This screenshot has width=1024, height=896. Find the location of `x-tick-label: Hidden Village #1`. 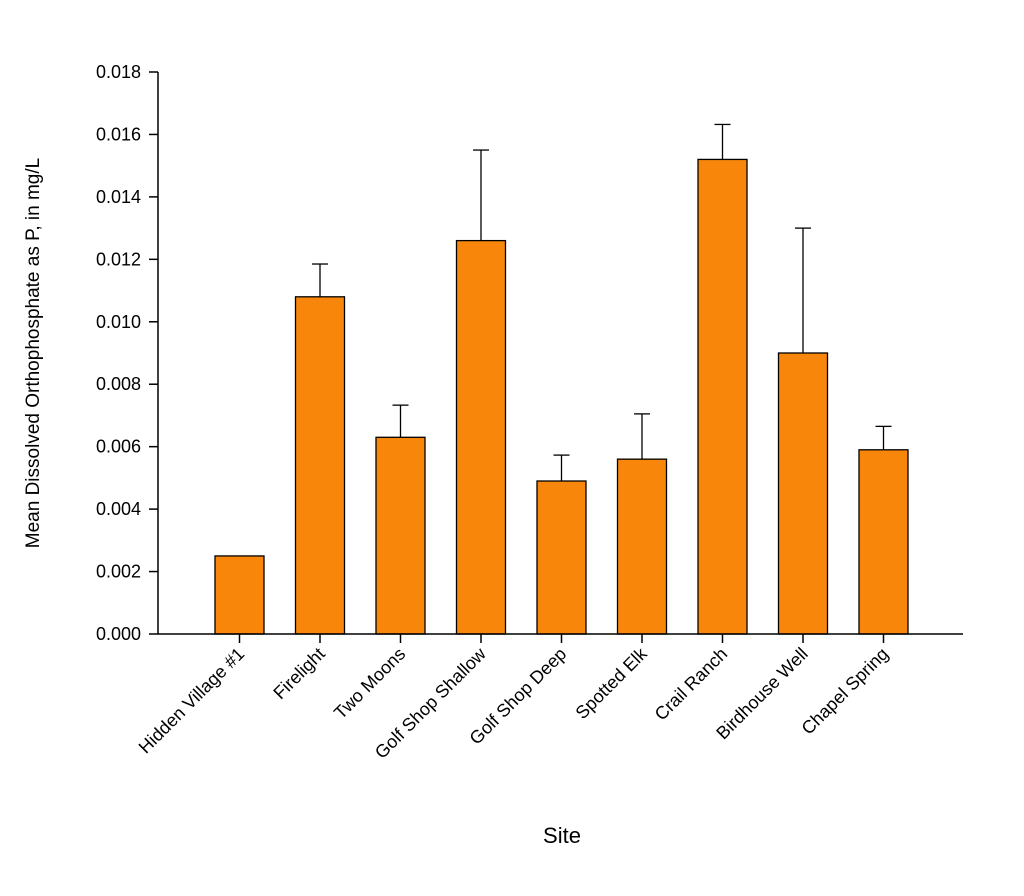

x-tick-label: Hidden Village #1 is located at coordinates (192, 701).